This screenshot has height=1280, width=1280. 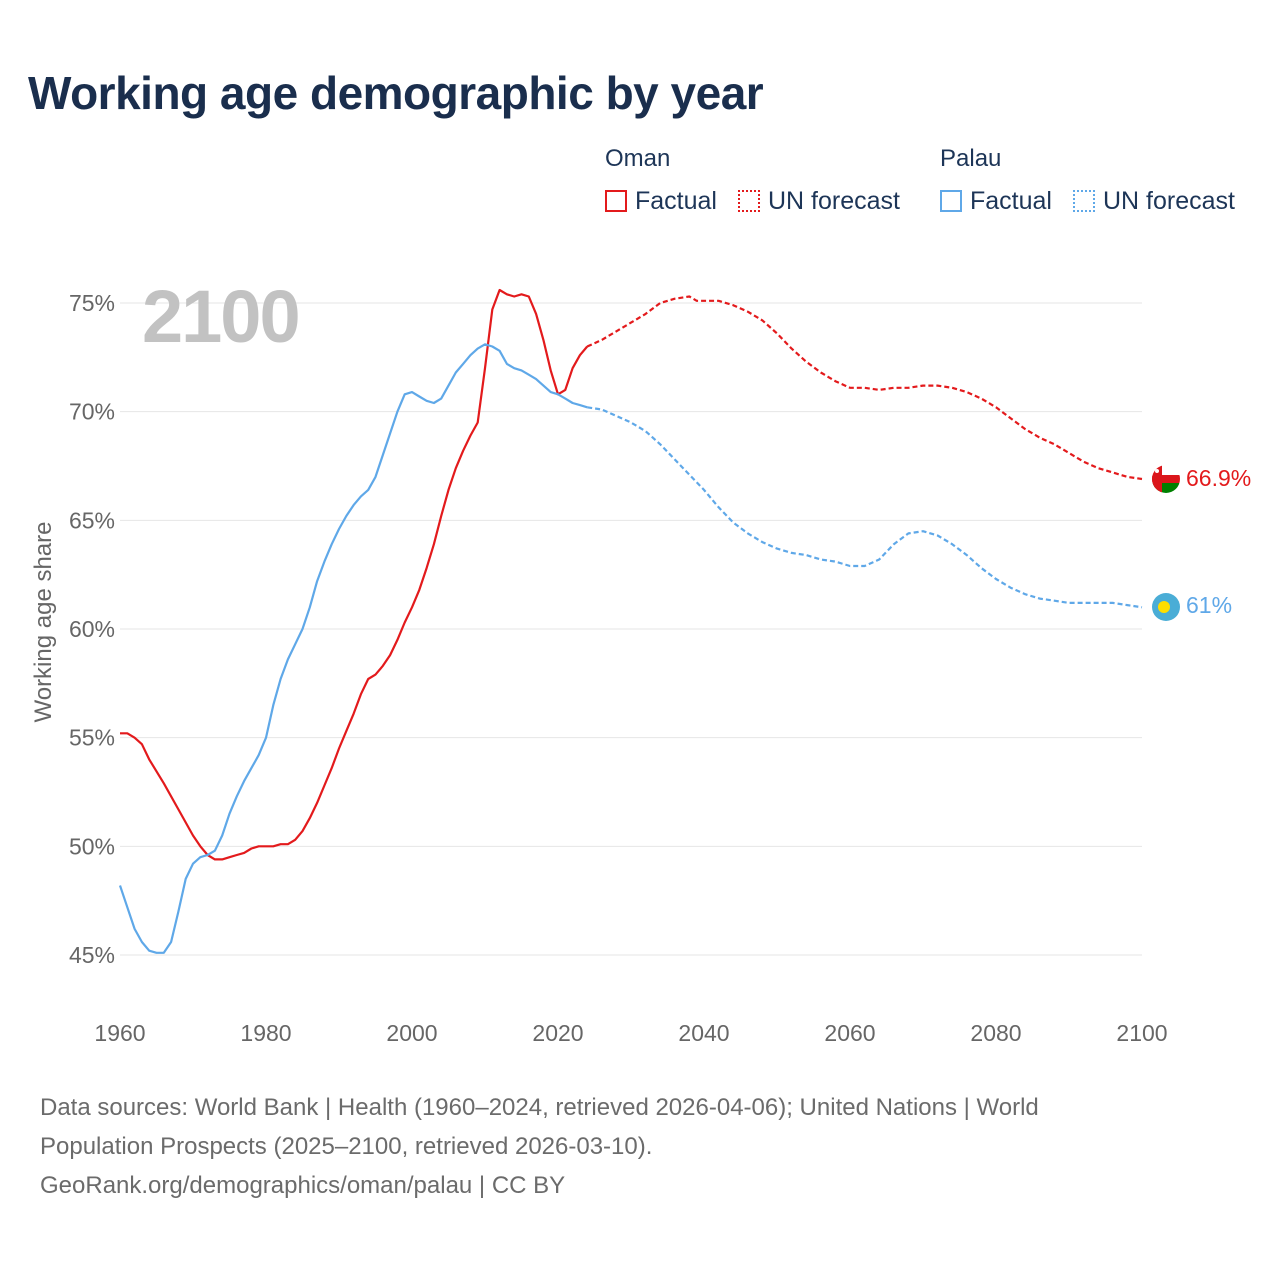 I want to click on y-tick-label: 50%, so click(x=92, y=846).